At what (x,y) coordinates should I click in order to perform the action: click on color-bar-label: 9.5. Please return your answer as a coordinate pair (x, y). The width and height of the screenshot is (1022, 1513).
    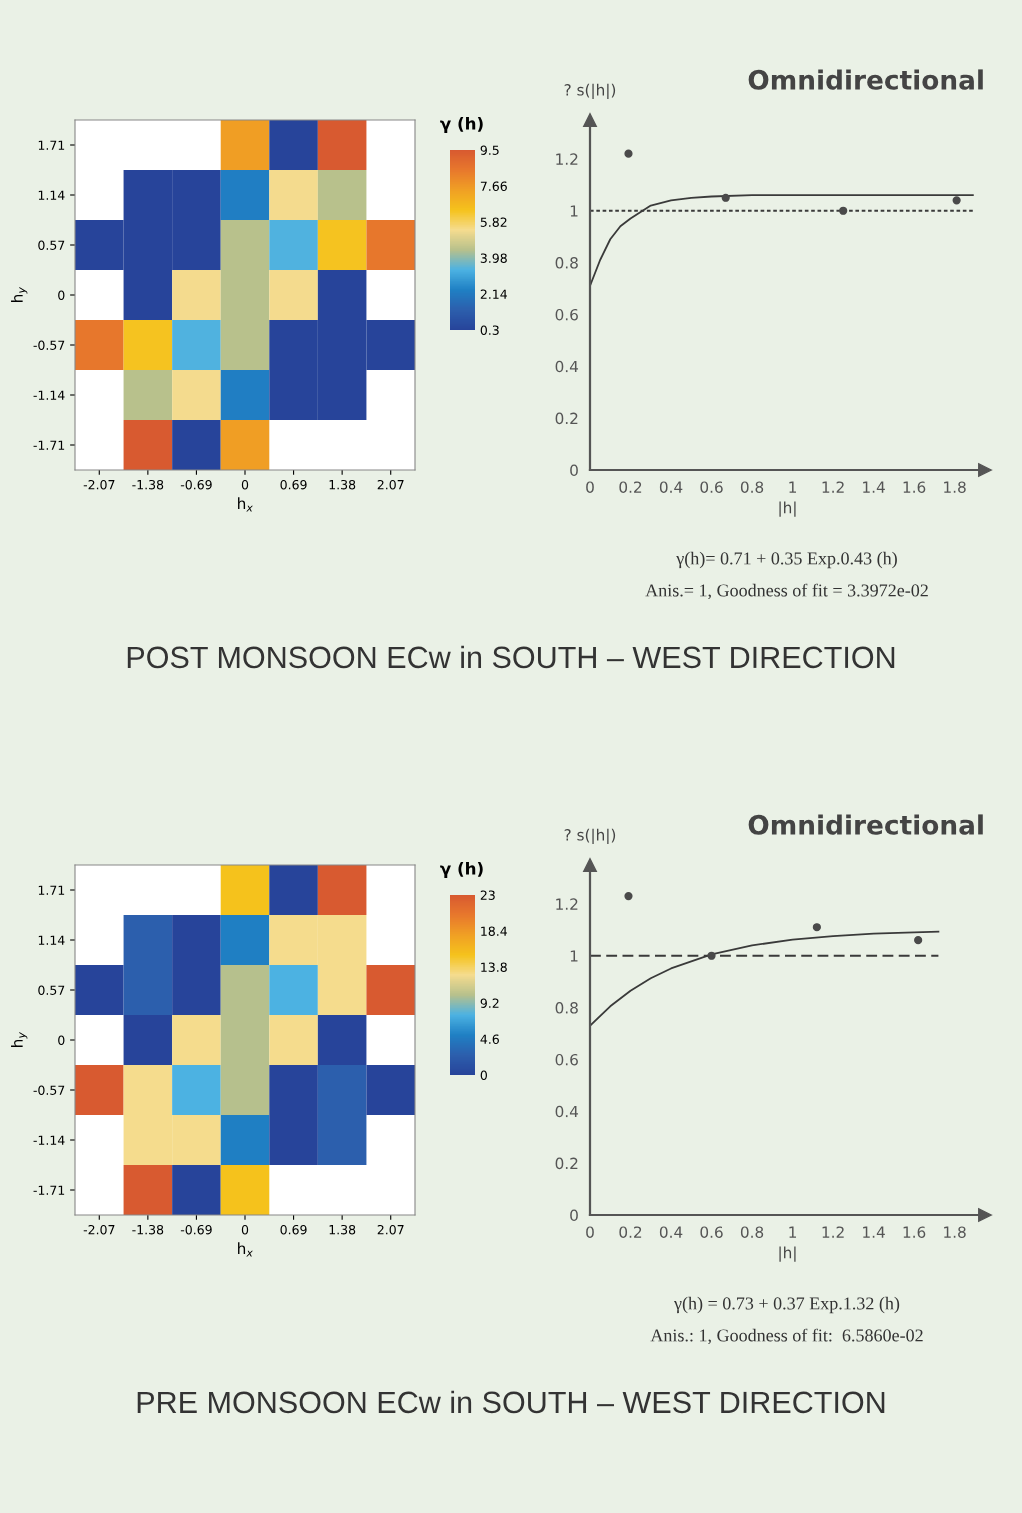
    Looking at the image, I should click on (489, 150).